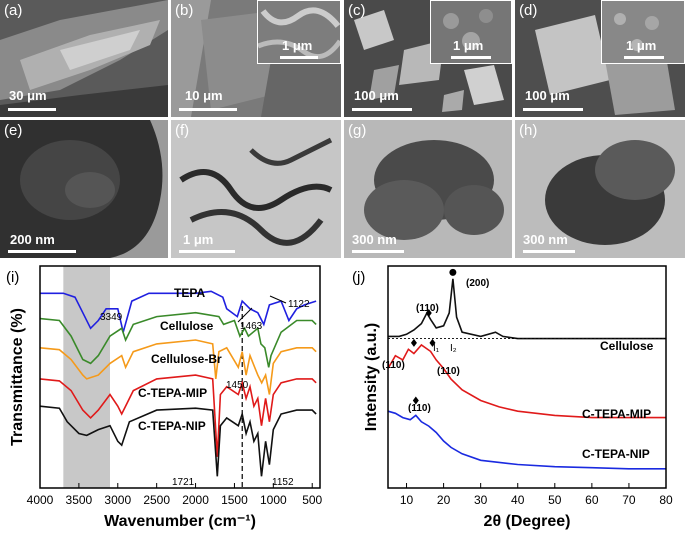 This screenshot has height=537, width=685. I want to click on panel-label-e: (e), so click(13, 130).